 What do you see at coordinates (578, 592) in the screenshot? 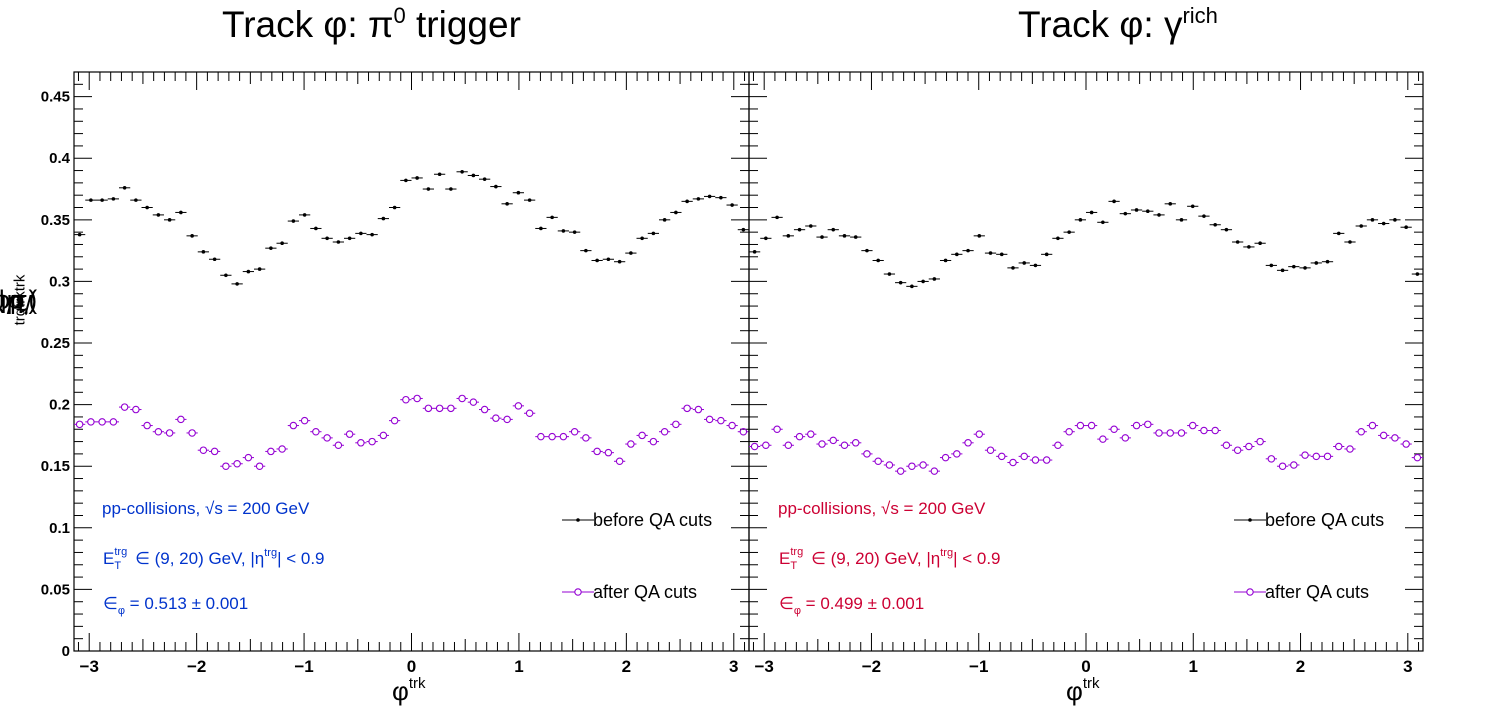
I see `legend-after-marker` at bounding box center [578, 592].